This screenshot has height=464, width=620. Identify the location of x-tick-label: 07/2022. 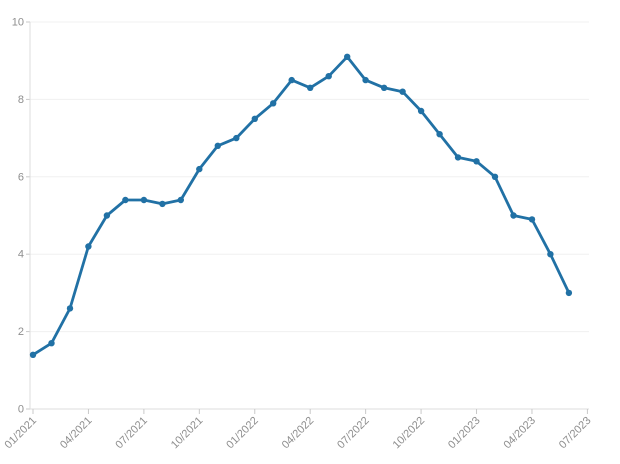
(353, 433).